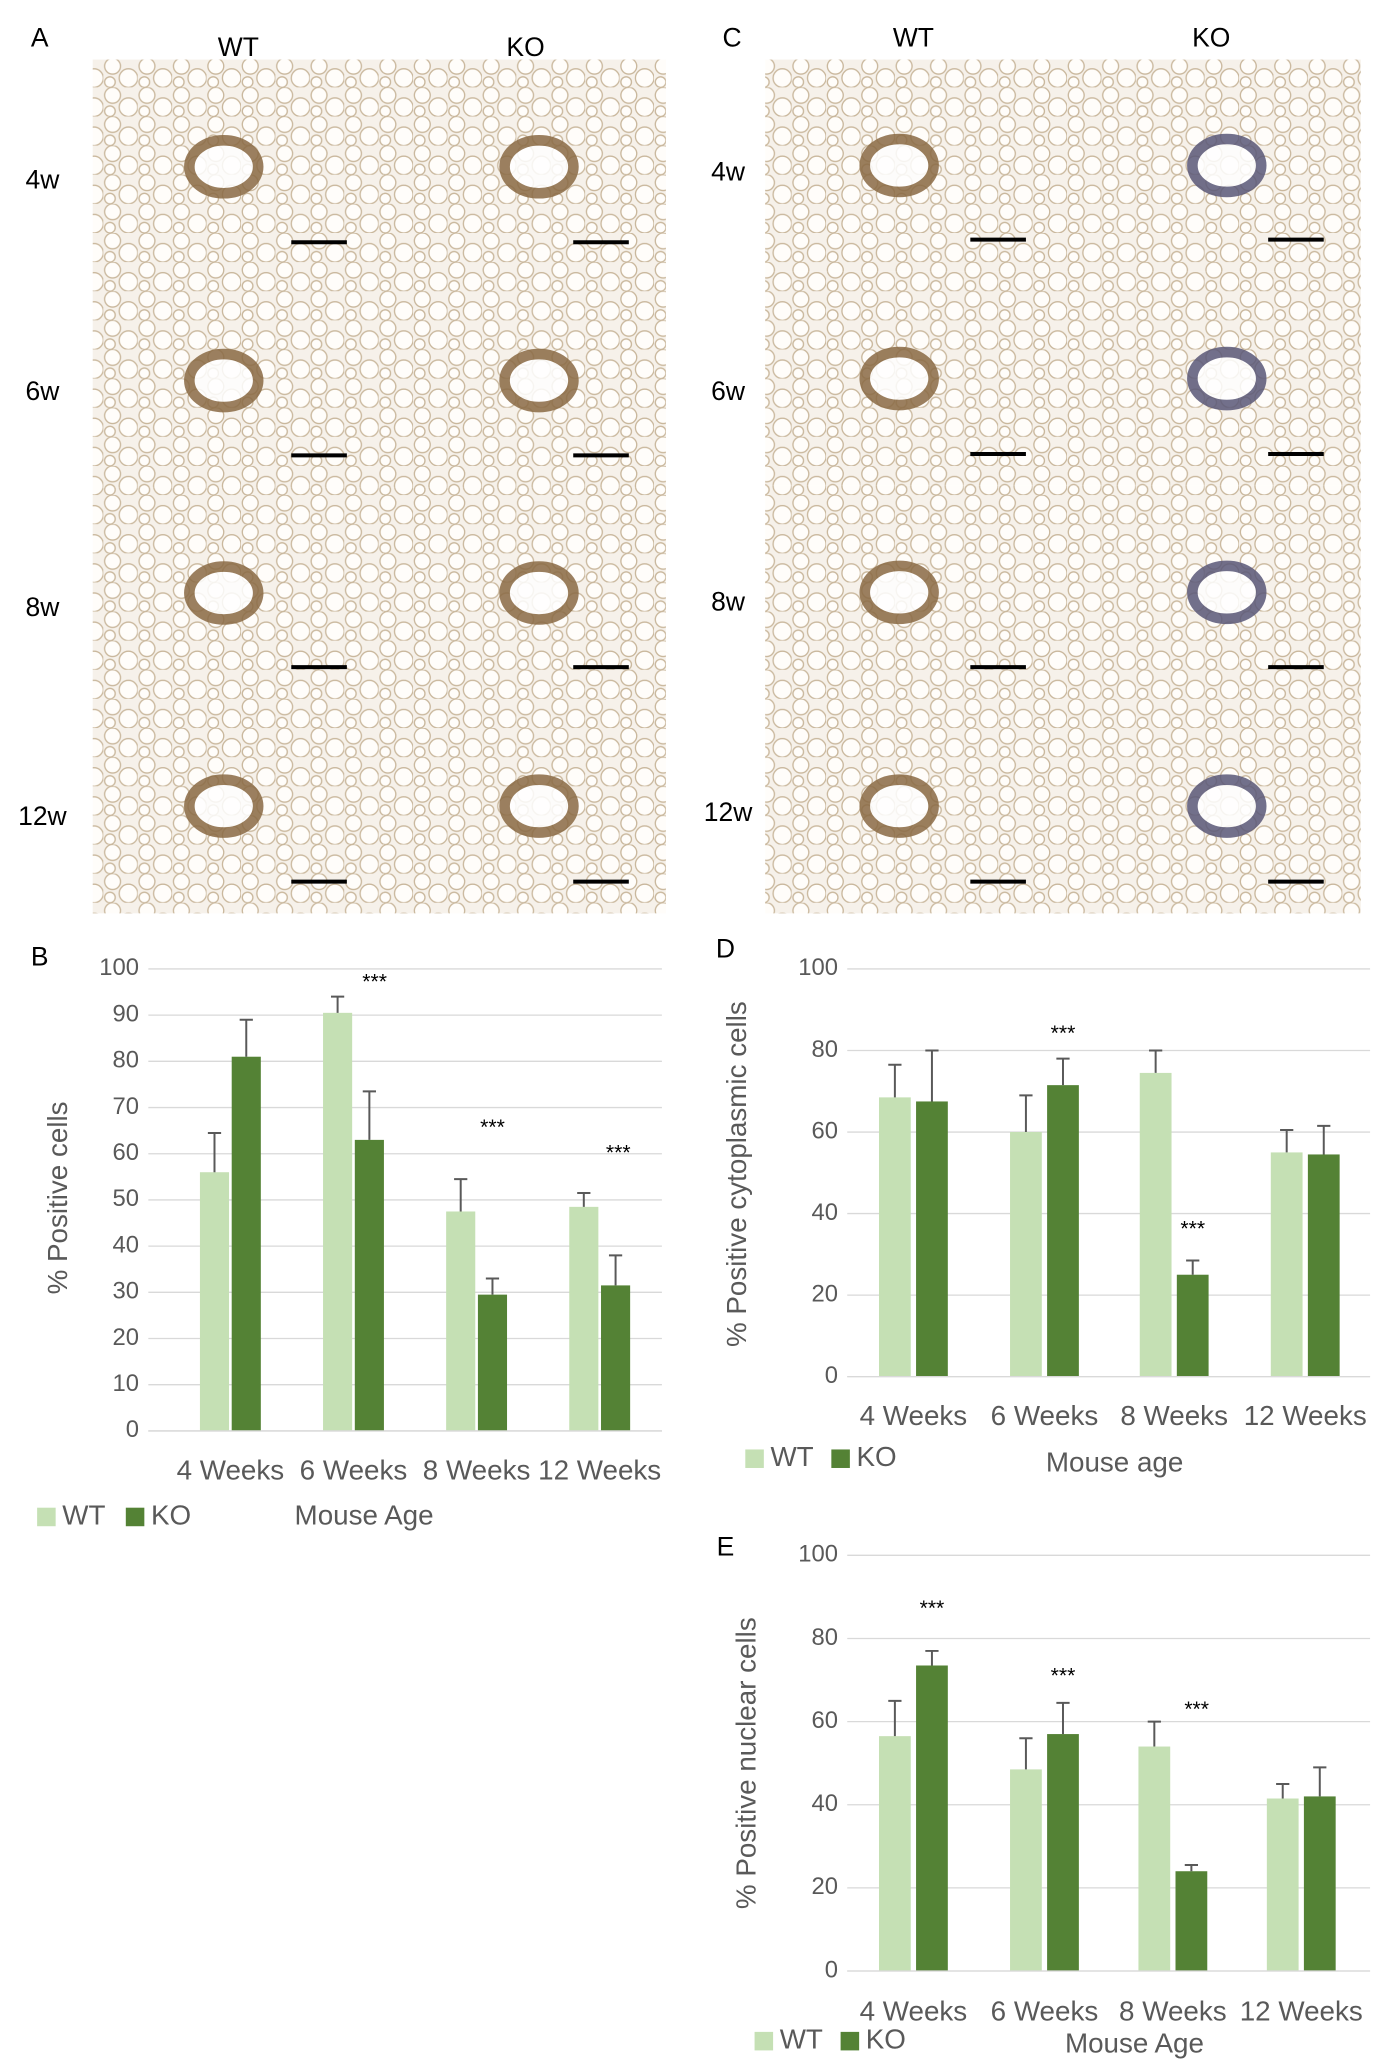 This screenshot has width=1390, height=2061. I want to click on row-label: 6w, so click(42, 391).